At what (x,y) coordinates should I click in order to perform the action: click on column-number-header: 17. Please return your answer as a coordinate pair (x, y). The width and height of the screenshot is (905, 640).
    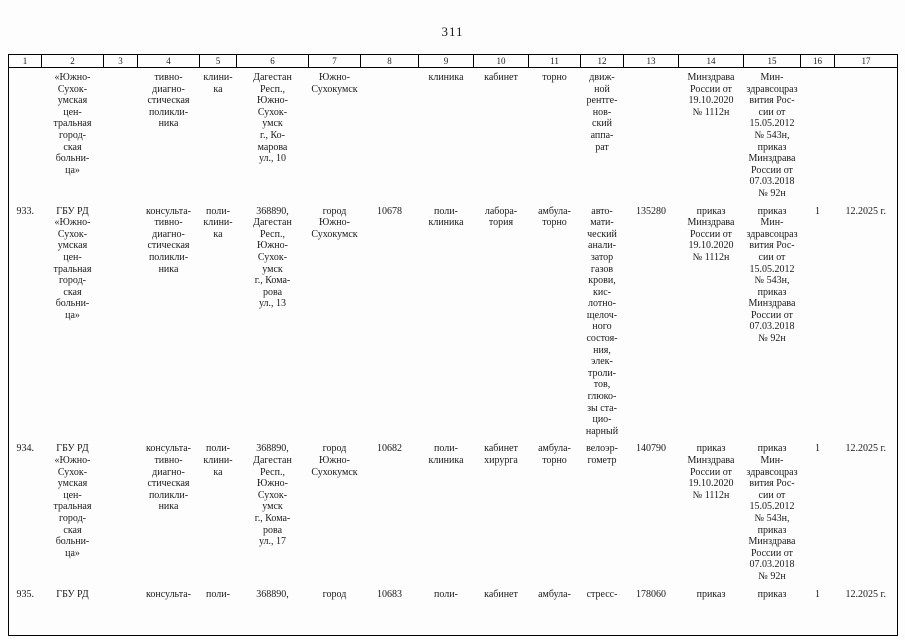
    Looking at the image, I should click on (866, 61).